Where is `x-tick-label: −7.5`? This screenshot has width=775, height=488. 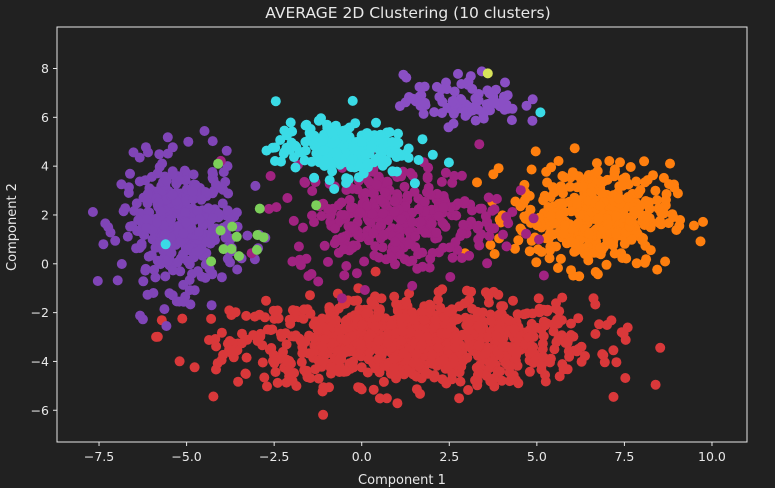 x-tick-label: −7.5 is located at coordinates (99, 456).